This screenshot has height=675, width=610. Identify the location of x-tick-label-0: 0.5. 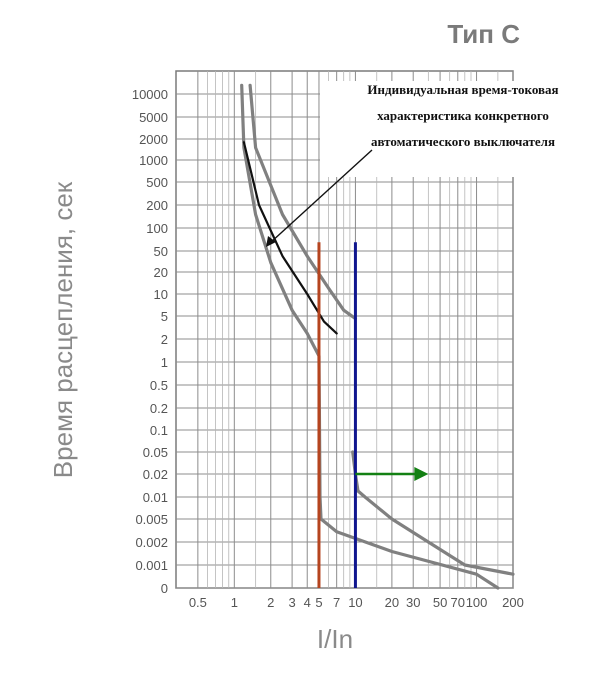
(198, 602).